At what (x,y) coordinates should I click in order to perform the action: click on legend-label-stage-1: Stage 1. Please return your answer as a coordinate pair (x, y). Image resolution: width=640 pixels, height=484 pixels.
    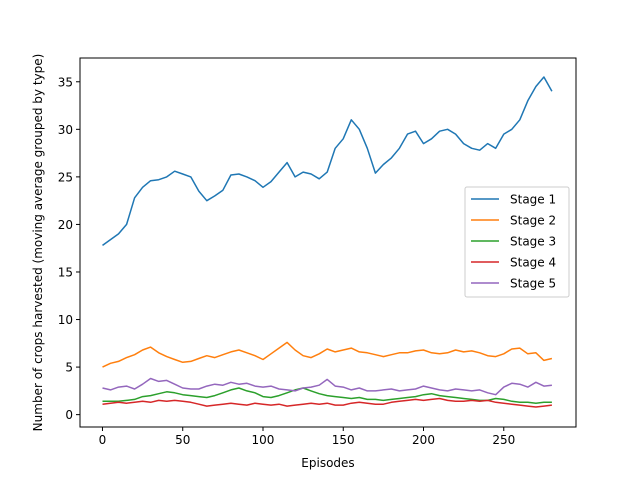
    Looking at the image, I should click on (533, 200).